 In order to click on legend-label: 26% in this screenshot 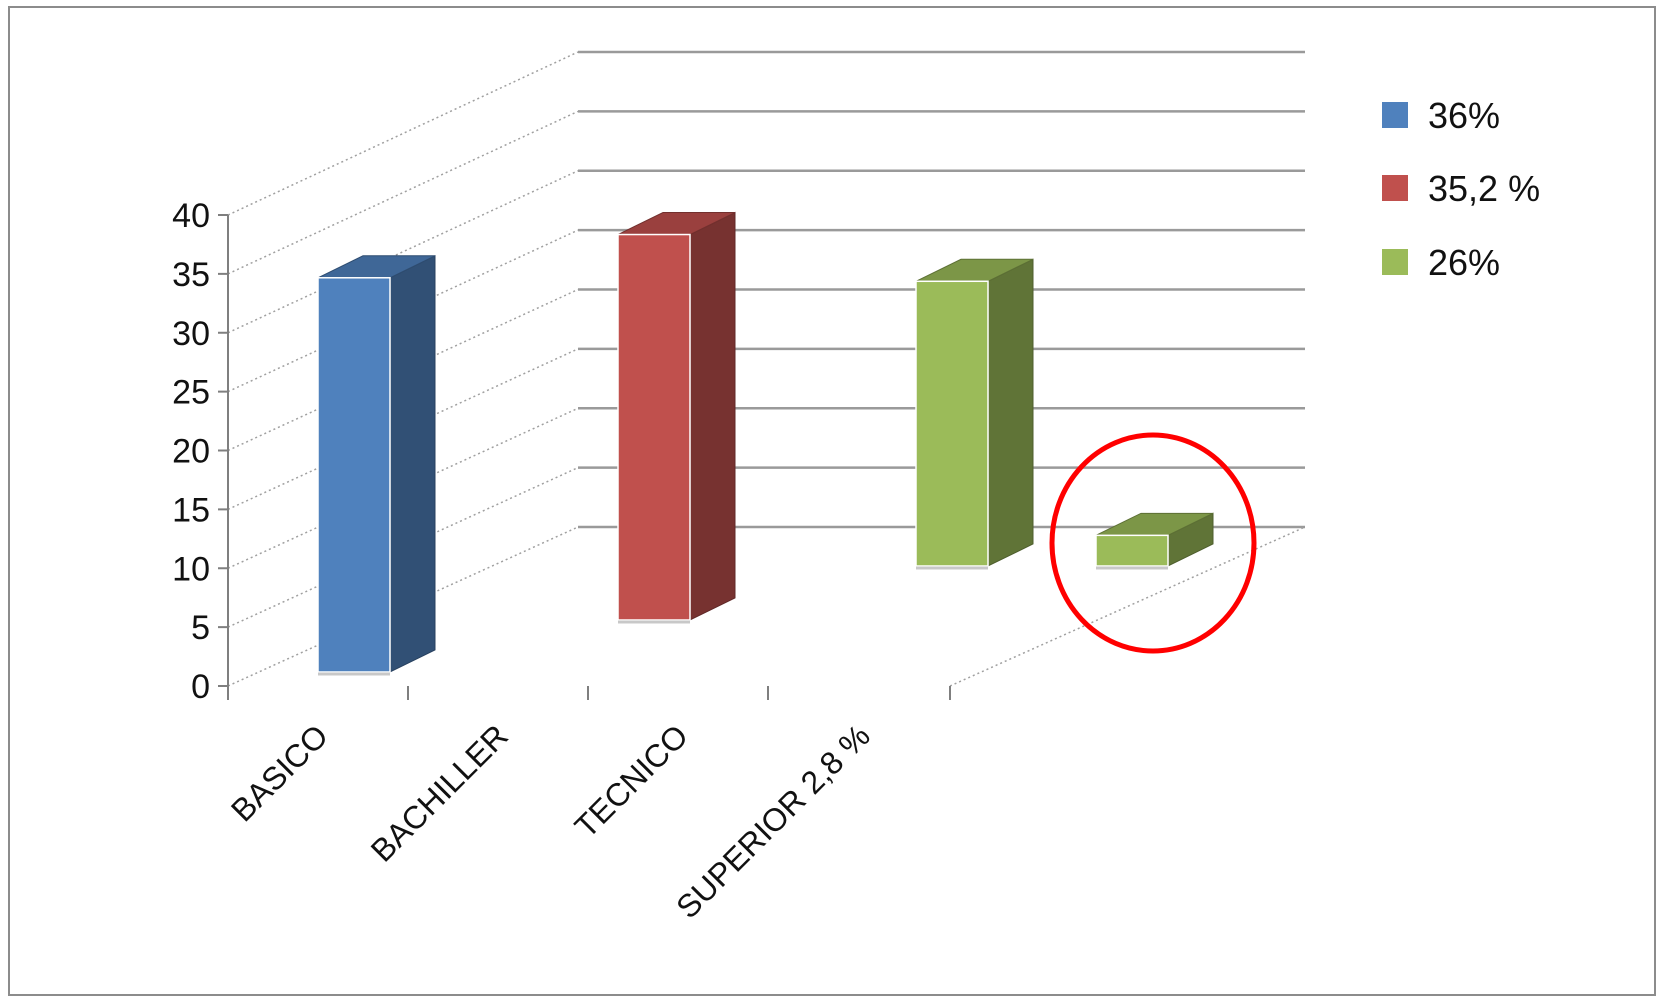, I will do `click(1464, 262)`.